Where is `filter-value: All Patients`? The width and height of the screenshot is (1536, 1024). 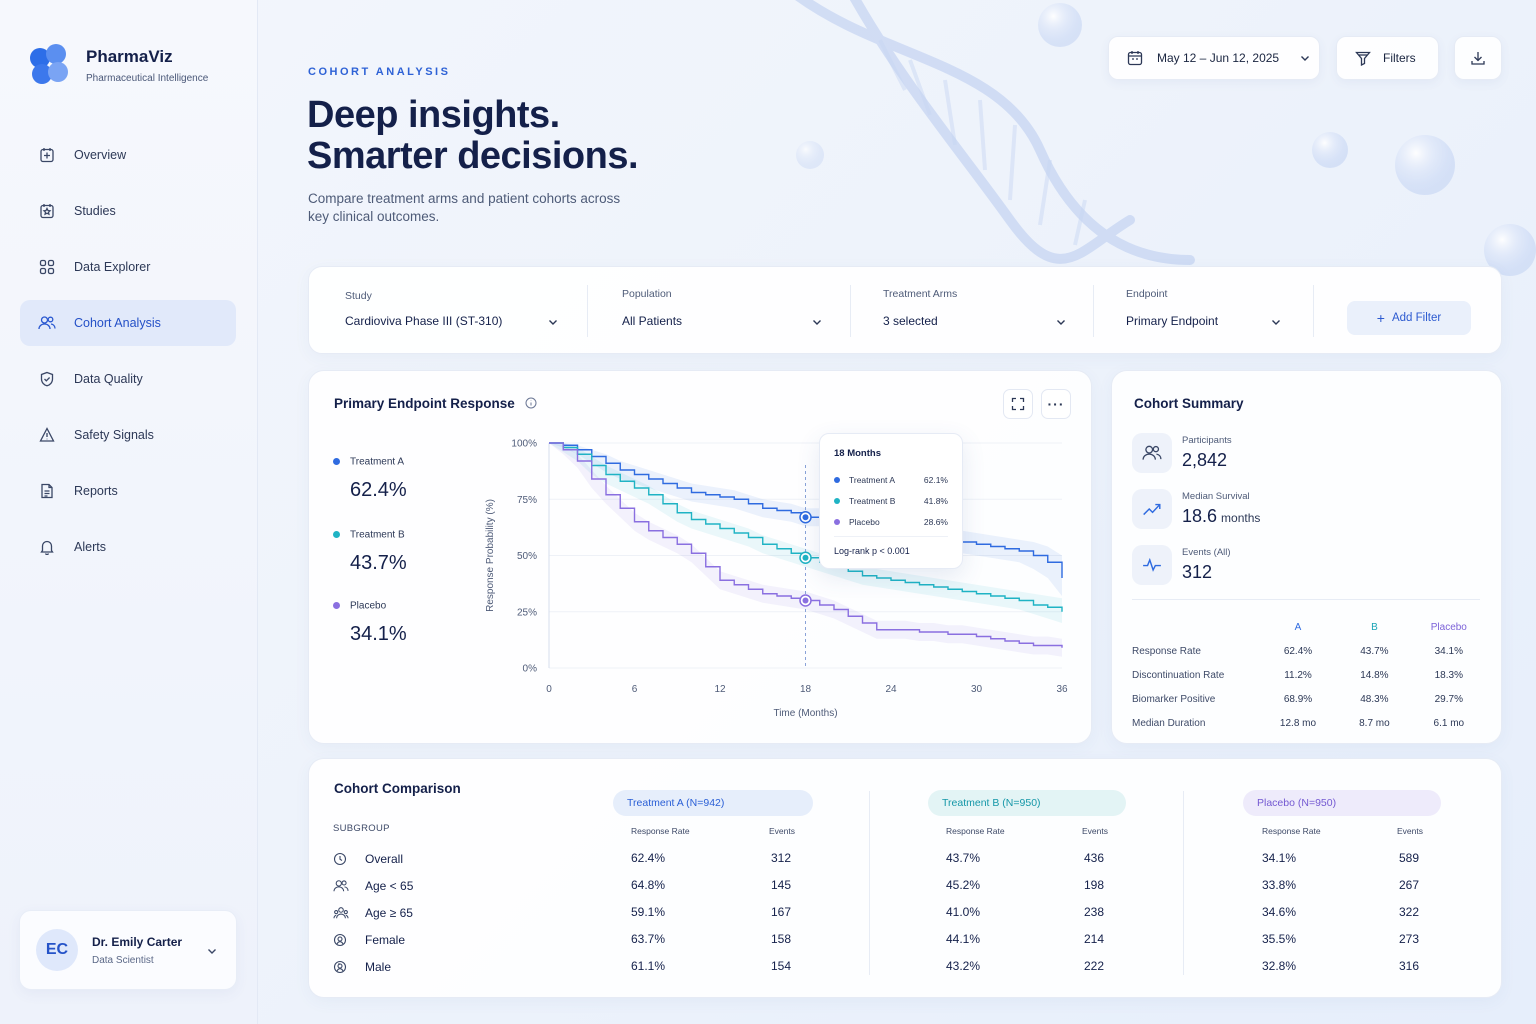 filter-value: All Patients is located at coordinates (652, 321).